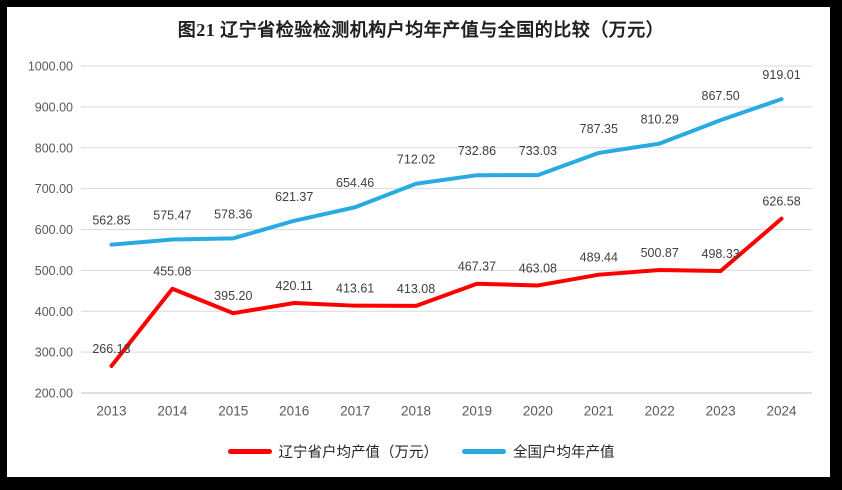 The height and width of the screenshot is (490, 842). What do you see at coordinates (54, 353) in the screenshot?
I see `y-axis-tick-label: 300.00` at bounding box center [54, 353].